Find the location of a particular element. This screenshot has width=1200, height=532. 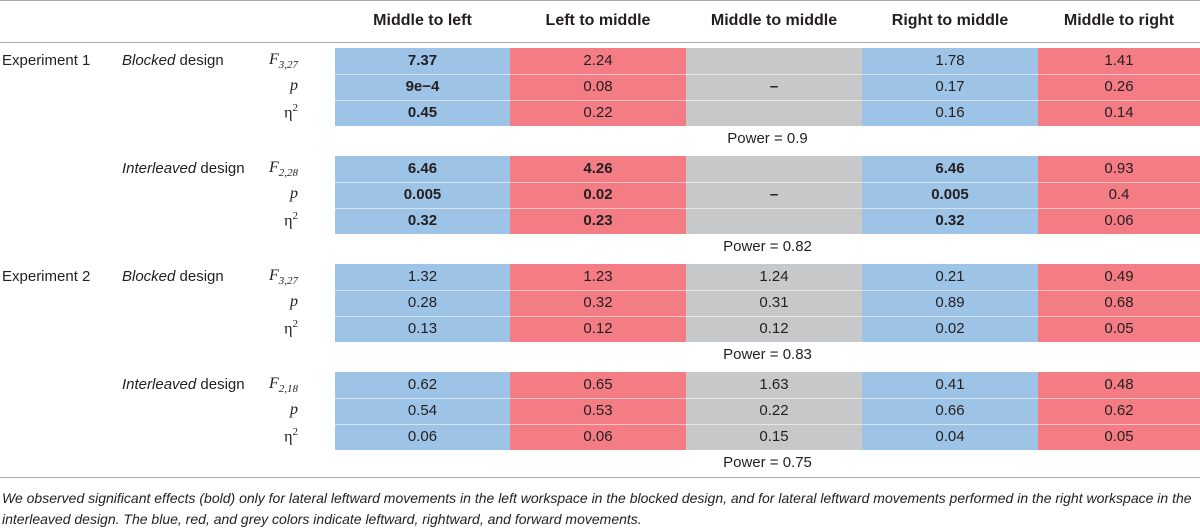

table-cell-value: 0.14 is located at coordinates (1119, 112).